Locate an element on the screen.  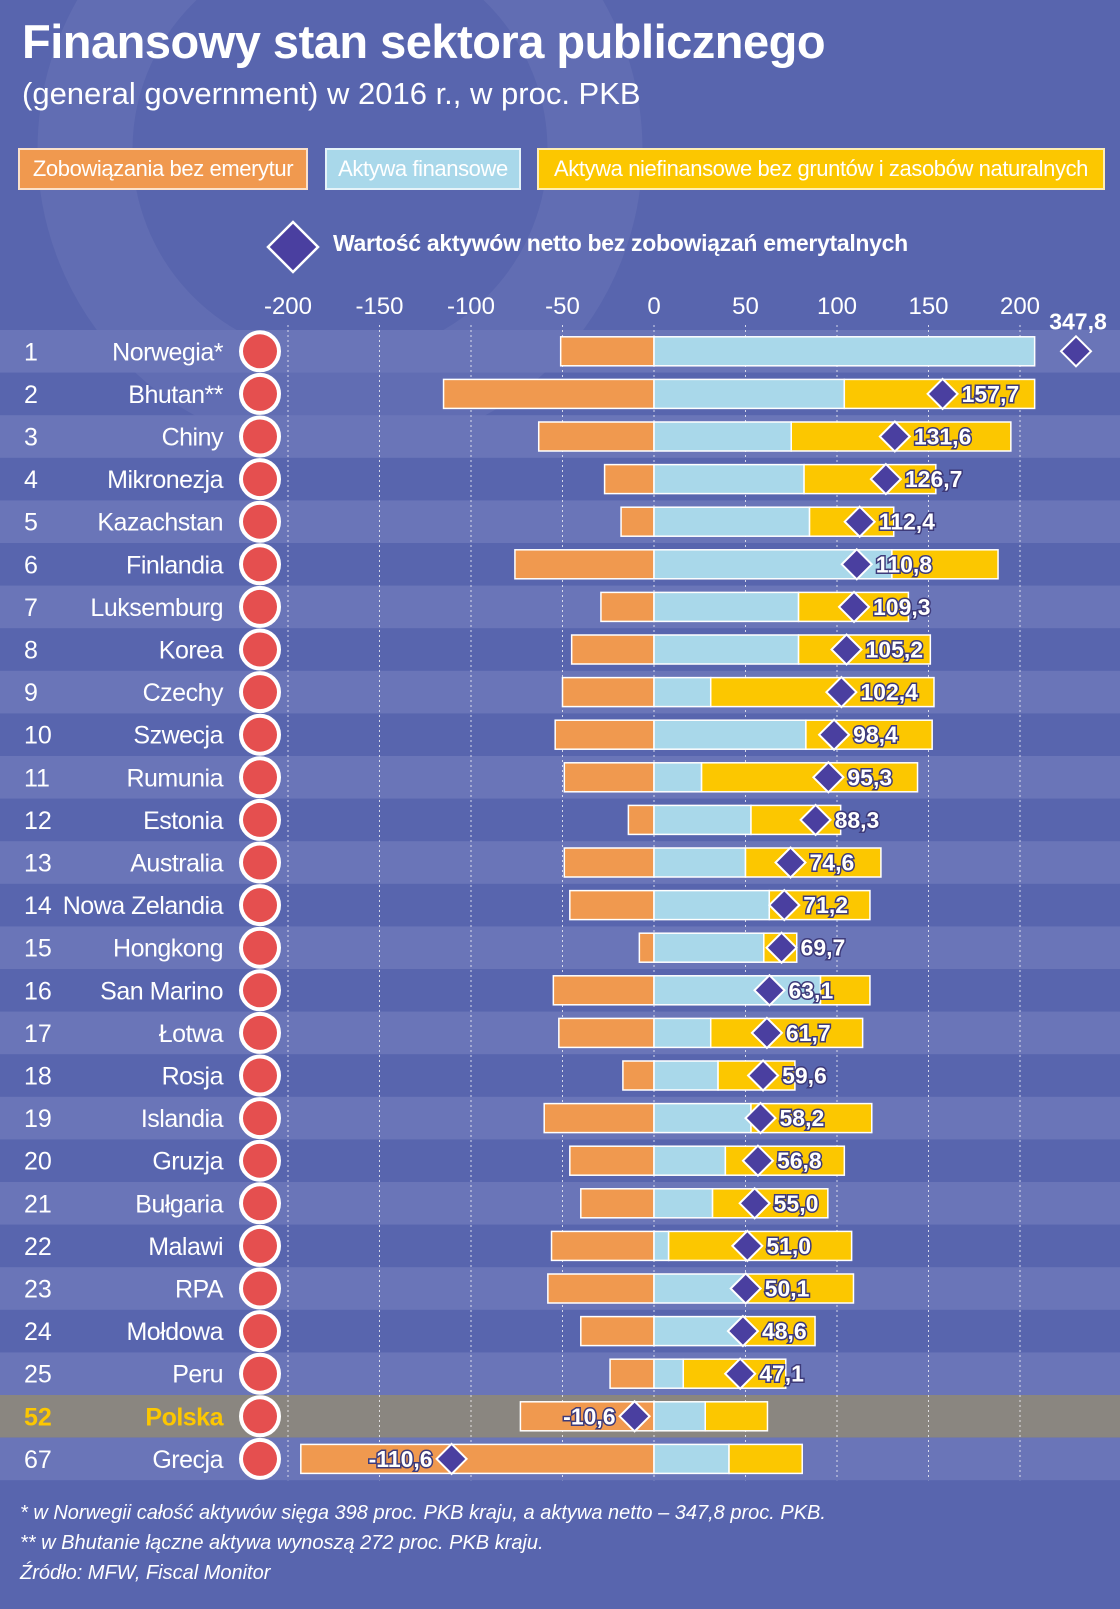
net-value-label: -10,6 is located at coordinates (589, 1416).